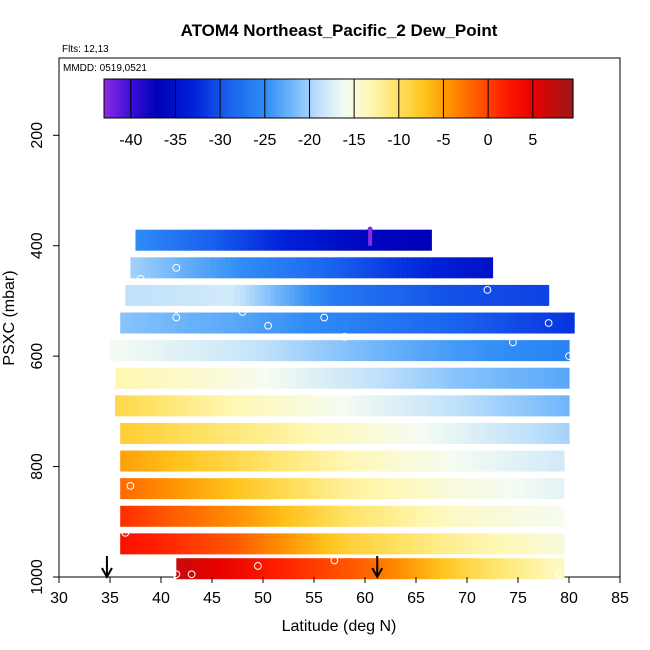  Describe the element at coordinates (263, 598) in the screenshot. I see `x-tick-label: 50` at that location.